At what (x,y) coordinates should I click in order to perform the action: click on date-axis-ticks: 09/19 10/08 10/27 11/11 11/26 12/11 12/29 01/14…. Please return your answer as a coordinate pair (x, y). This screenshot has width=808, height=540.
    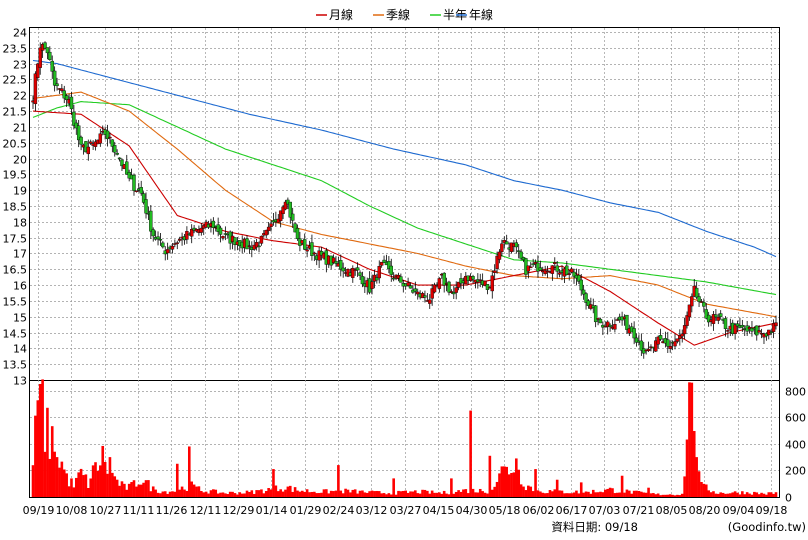
    Looking at the image, I should click on (405, 510).